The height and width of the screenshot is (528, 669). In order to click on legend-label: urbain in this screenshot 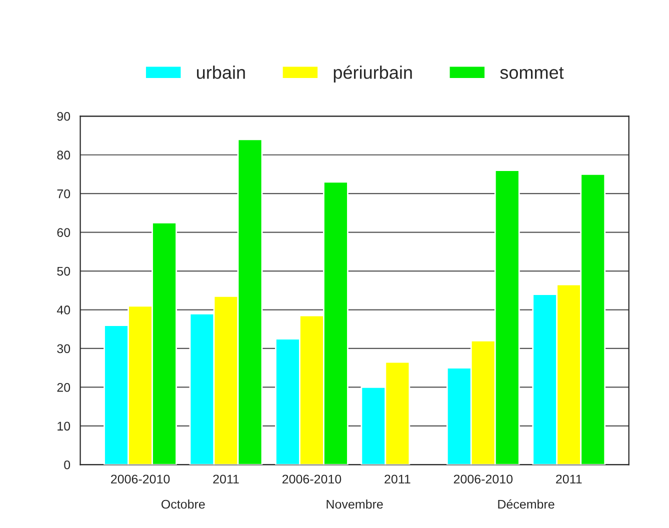, I will do `click(221, 72)`.